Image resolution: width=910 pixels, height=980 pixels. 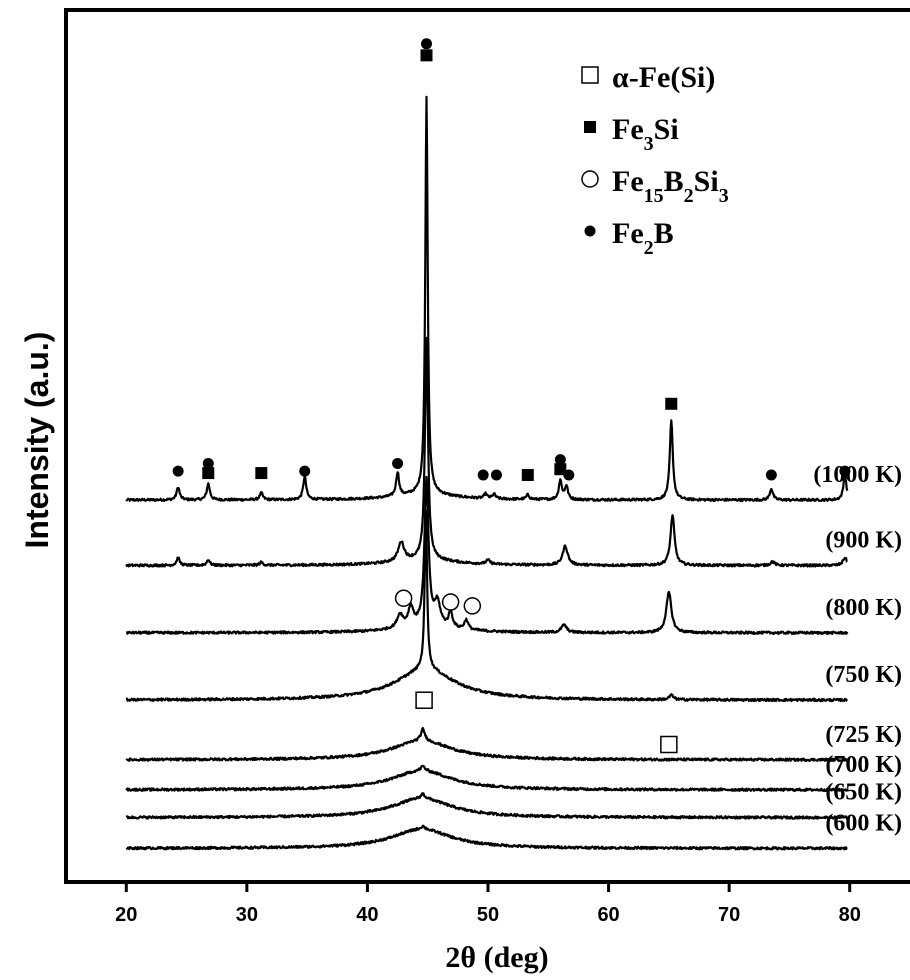 I want to click on legend-marker-filled-circle, so click(x=590, y=231).